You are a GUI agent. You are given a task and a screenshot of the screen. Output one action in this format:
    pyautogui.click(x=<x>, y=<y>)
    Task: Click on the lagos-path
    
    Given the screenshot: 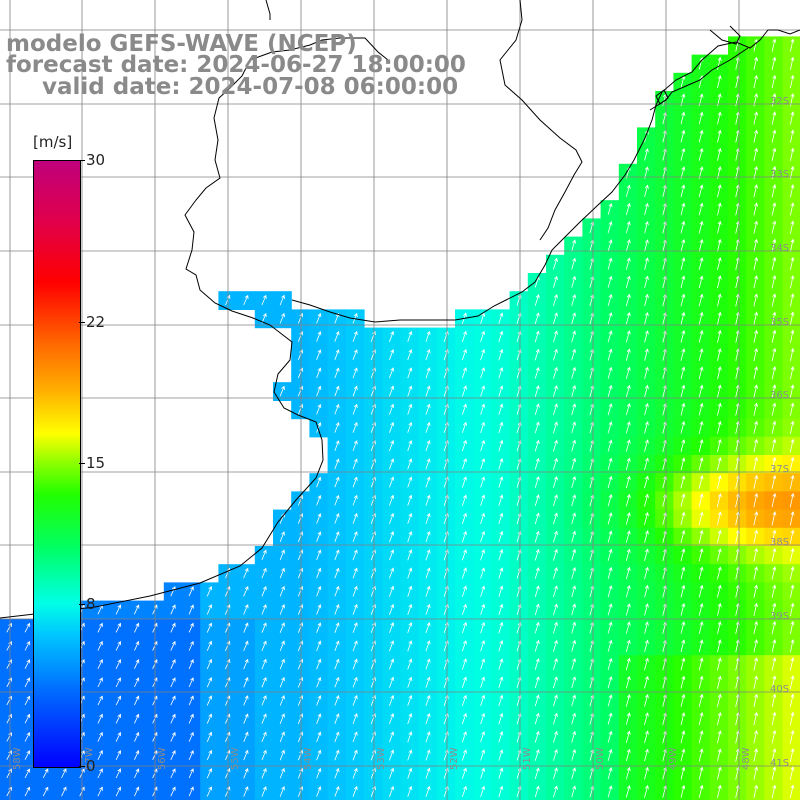 What is the action you would take?
    pyautogui.click(x=725, y=35)
    